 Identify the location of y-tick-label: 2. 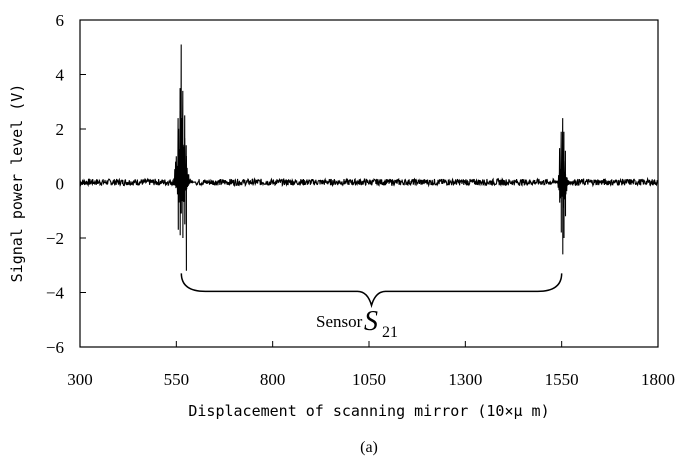
(60, 129).